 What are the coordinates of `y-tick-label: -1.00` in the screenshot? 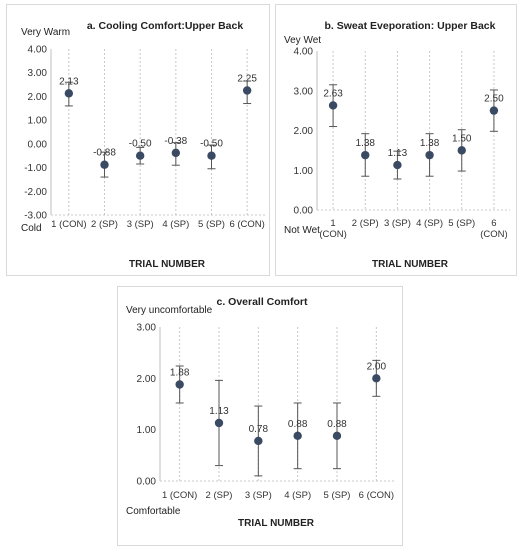 It's located at (35, 168).